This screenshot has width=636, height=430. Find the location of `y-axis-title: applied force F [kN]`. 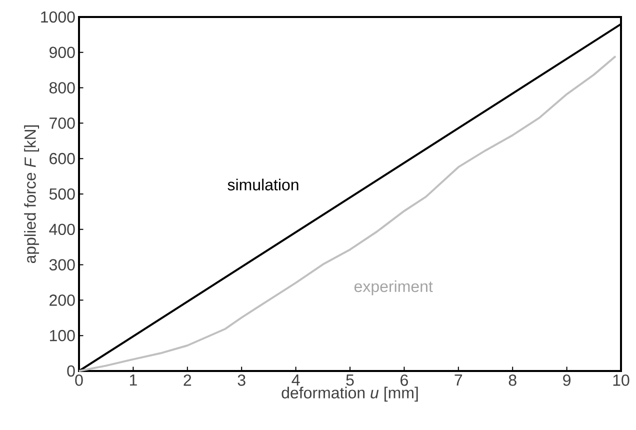

y-axis-title: applied force F [kN] is located at coordinates (32, 194).